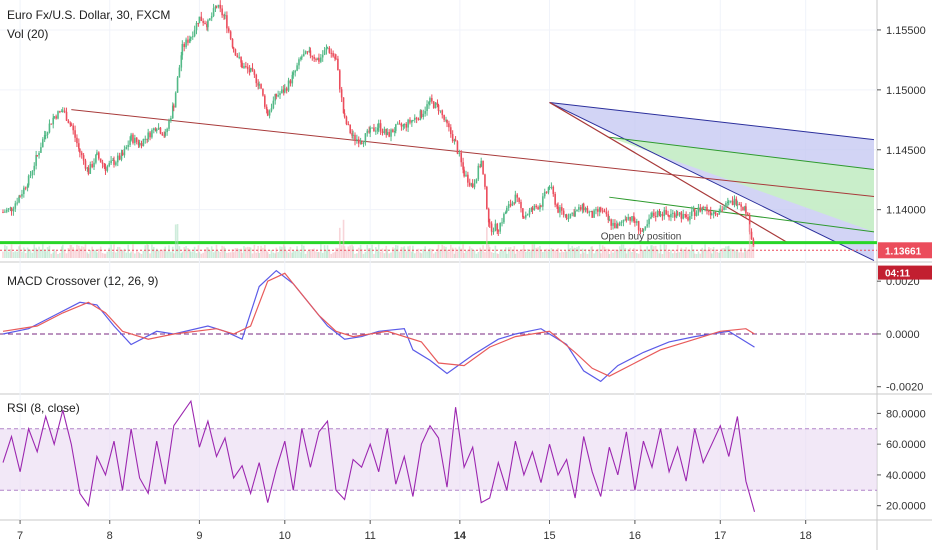  Describe the element at coordinates (897, 274) in the screenshot. I see `countdown-label: 04:11` at that location.